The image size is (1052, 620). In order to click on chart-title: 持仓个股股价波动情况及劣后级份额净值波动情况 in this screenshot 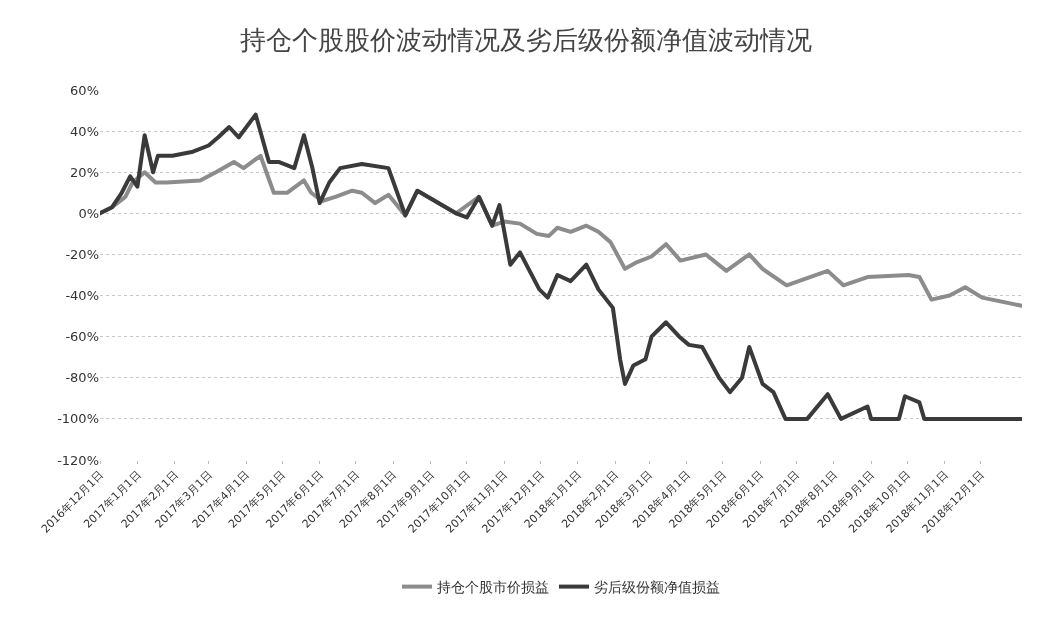, I will do `click(526, 40)`.